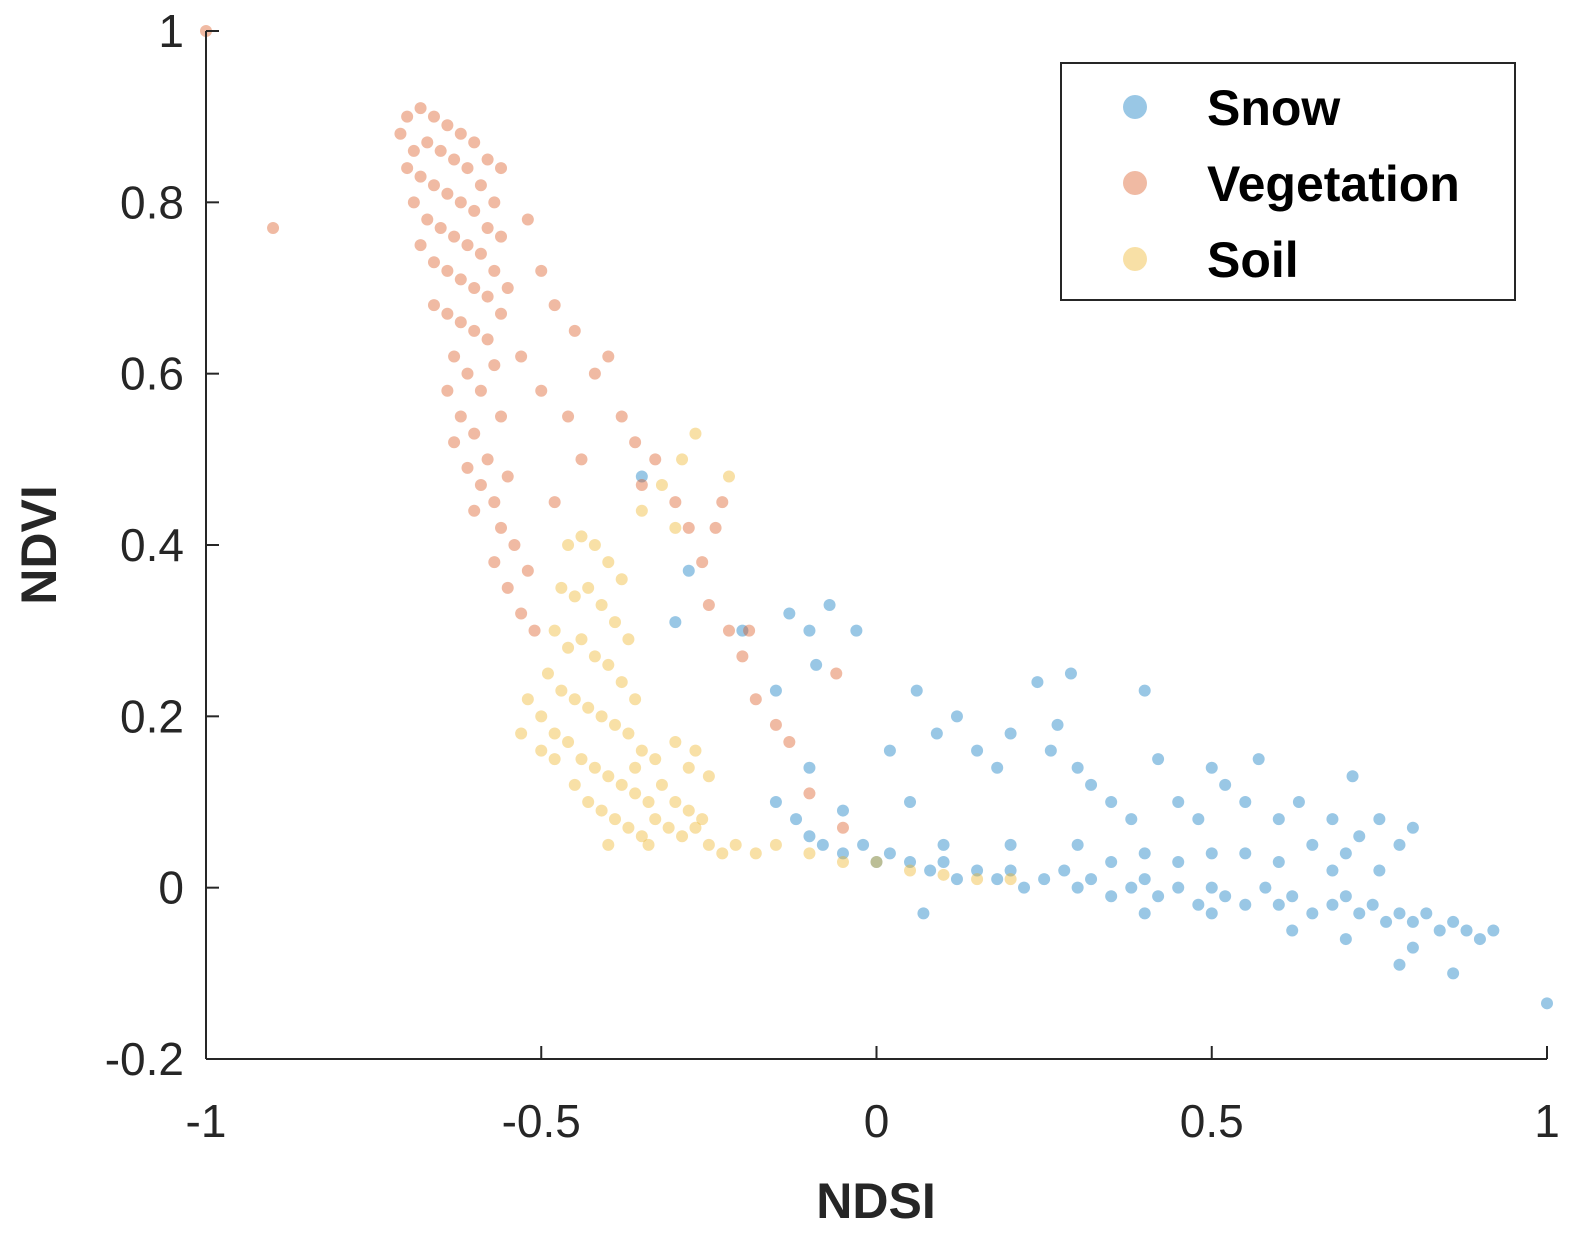 The height and width of the screenshot is (1246, 1583). What do you see at coordinates (152, 374) in the screenshot?
I see `y-tick-label: 0.6` at bounding box center [152, 374].